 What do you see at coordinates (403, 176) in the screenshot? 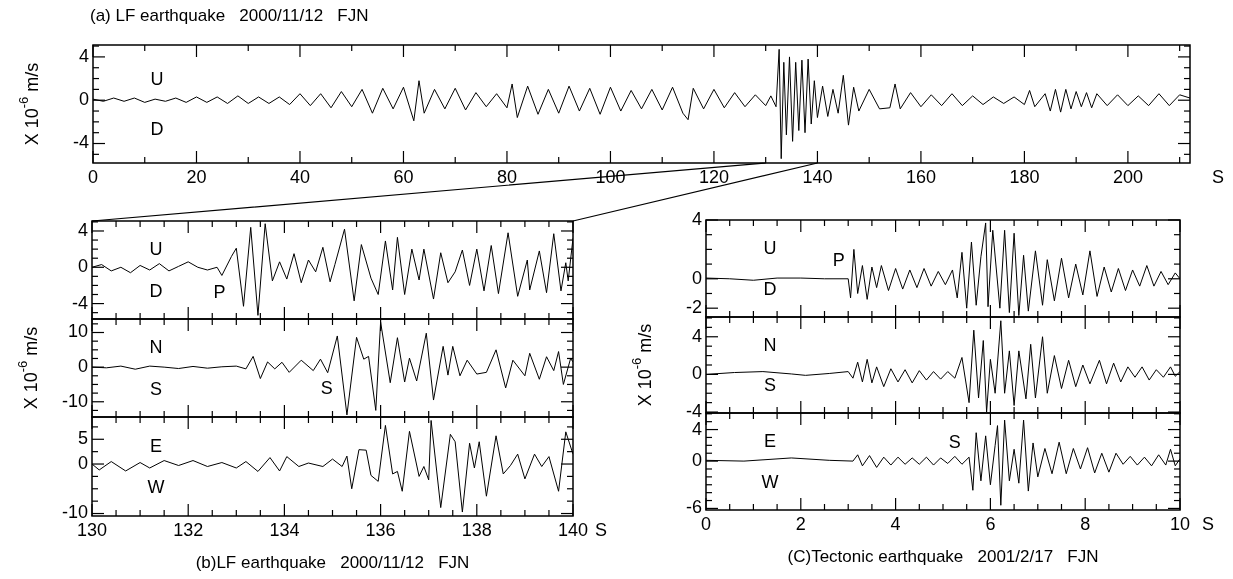
I see `x-tick-label: 60` at bounding box center [403, 176].